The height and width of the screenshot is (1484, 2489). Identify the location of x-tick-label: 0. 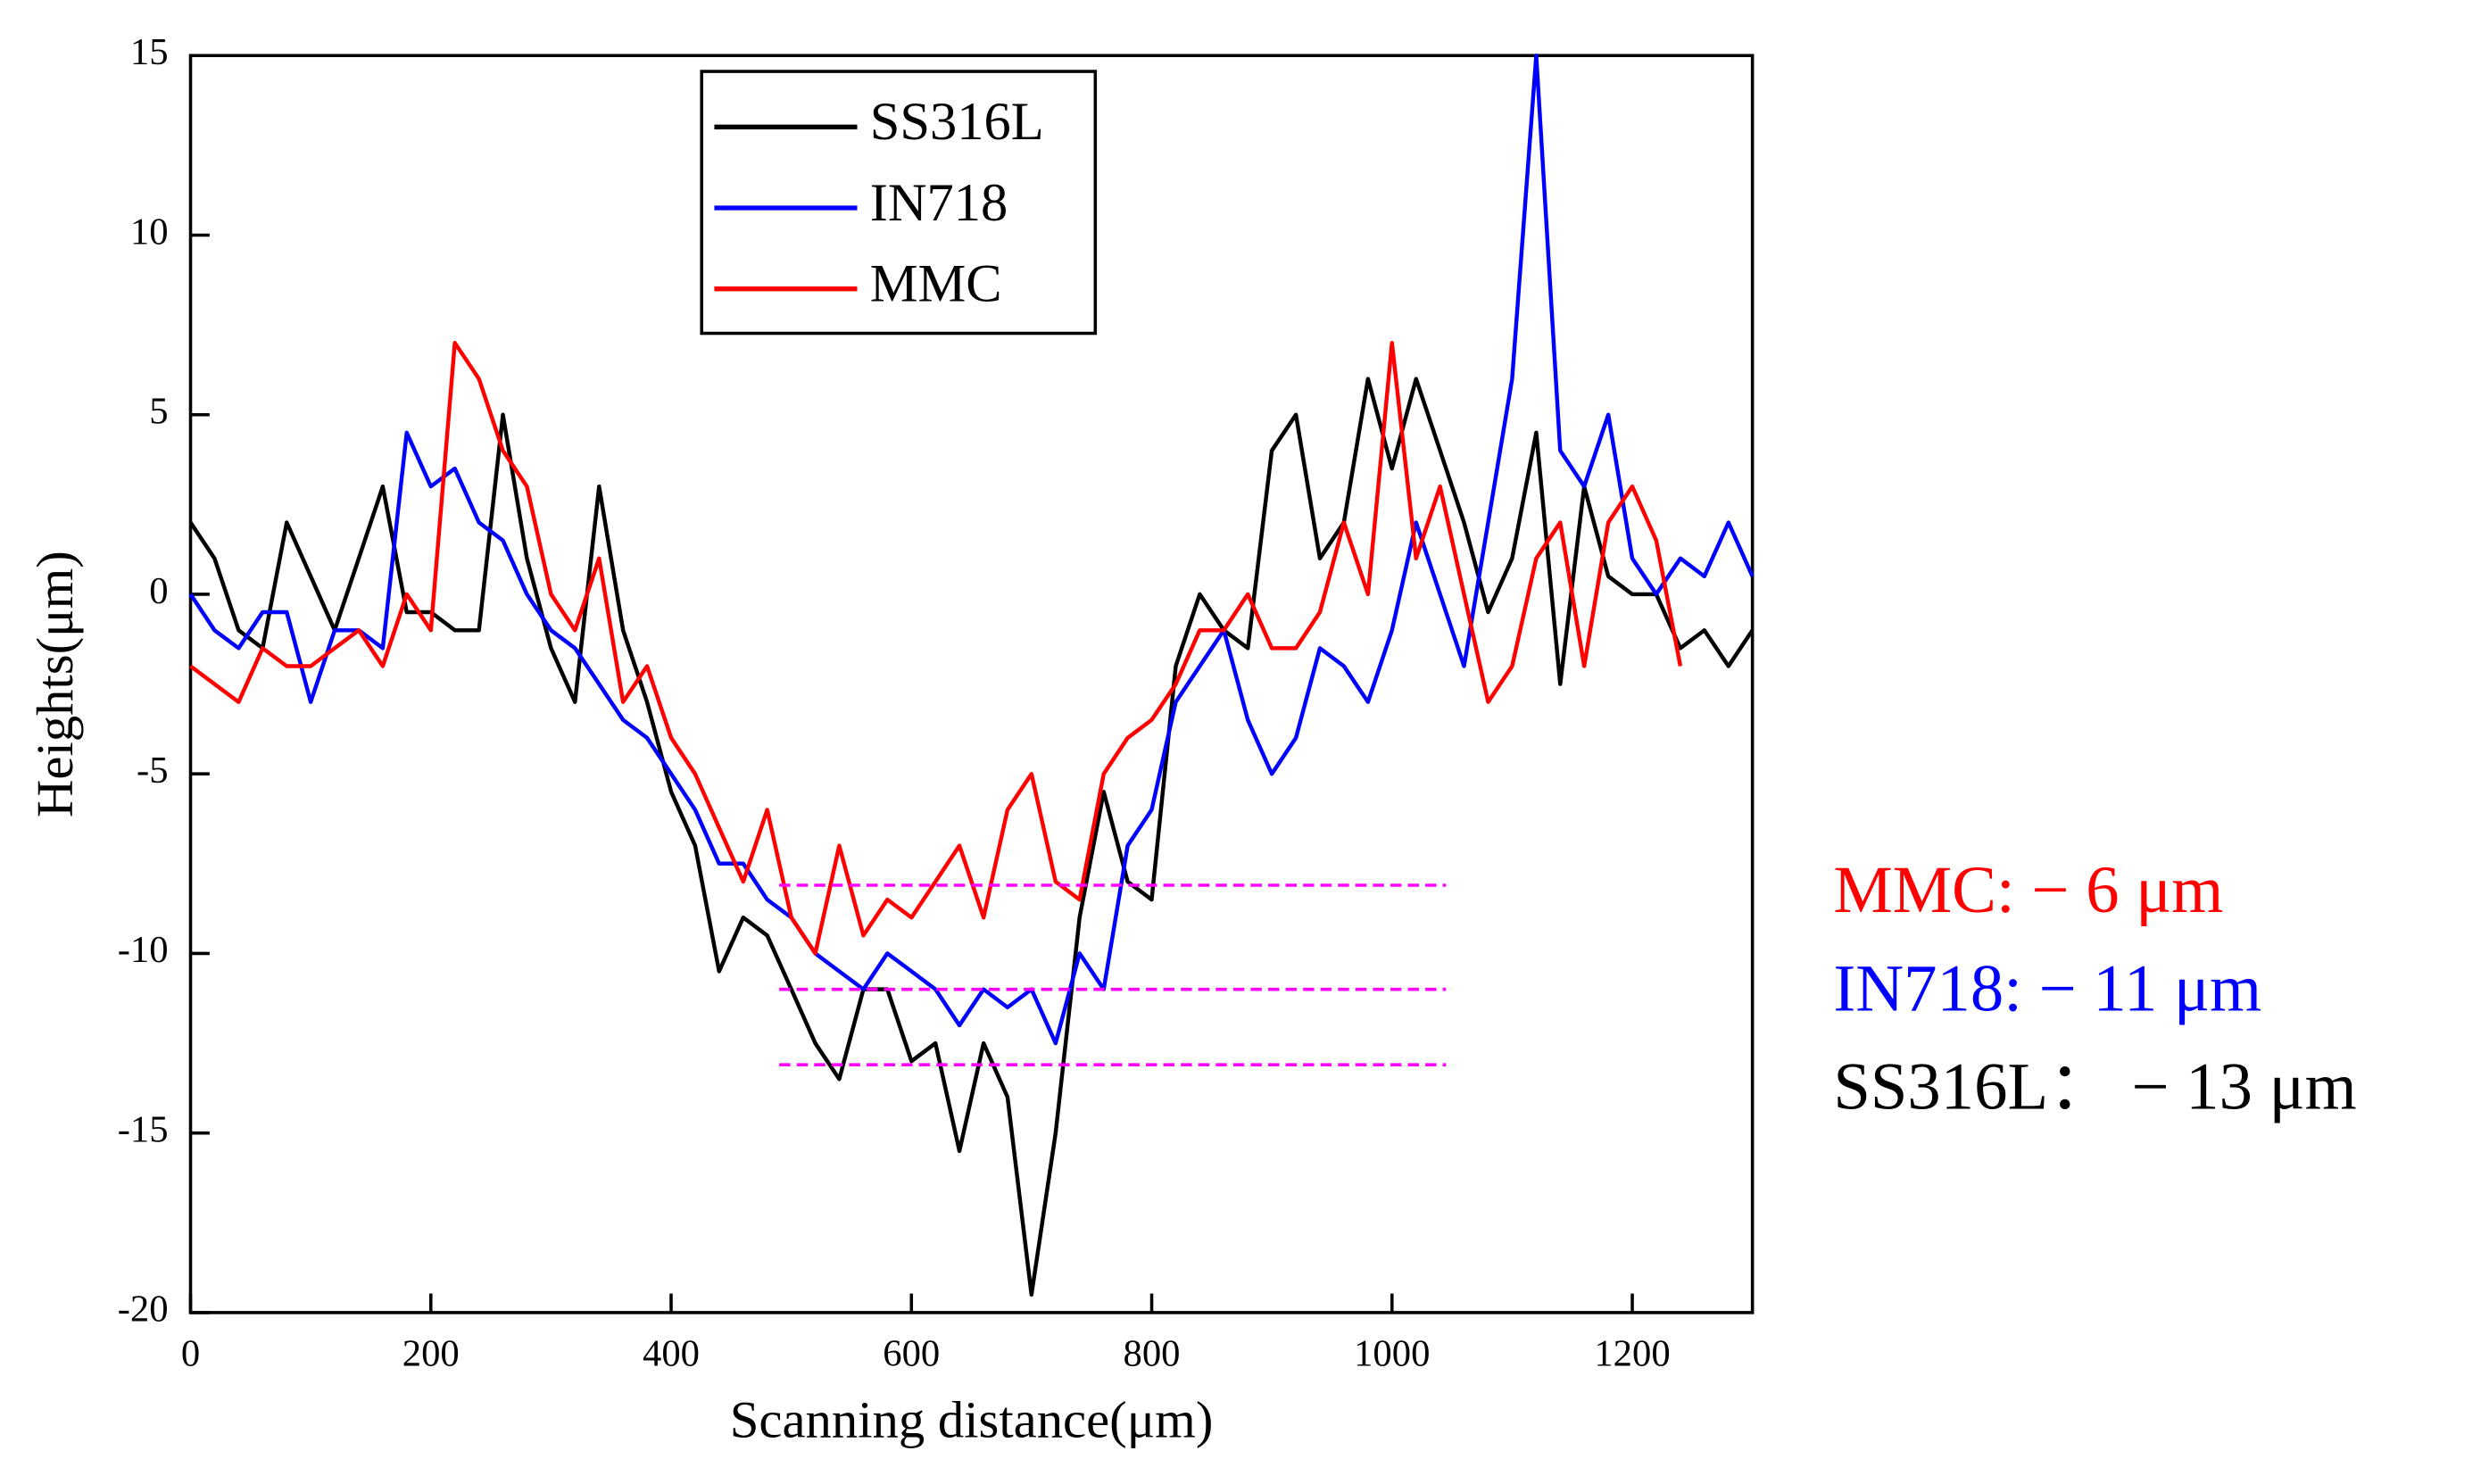
(190, 1354).